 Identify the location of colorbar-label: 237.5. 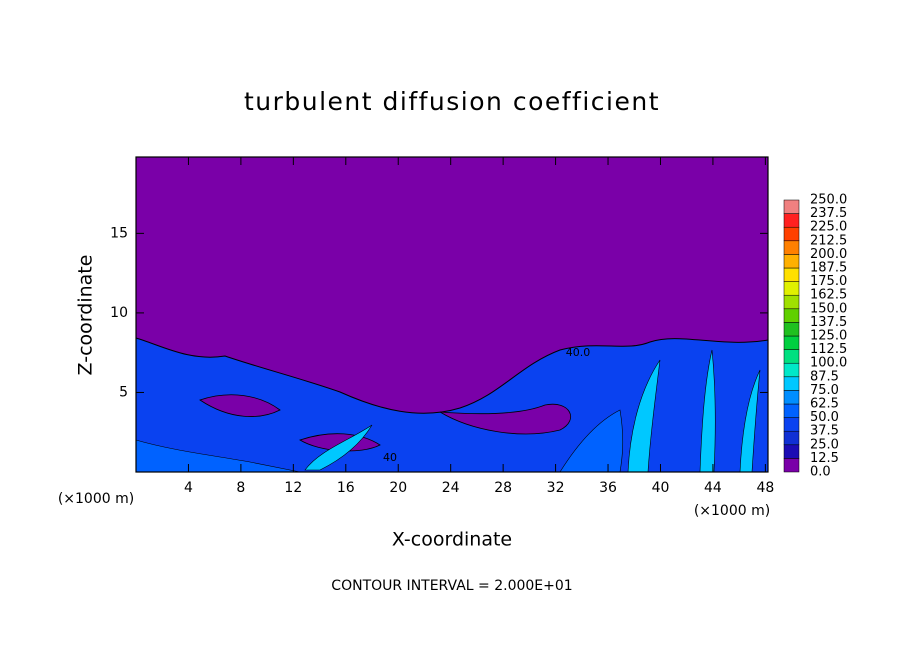
(828, 213).